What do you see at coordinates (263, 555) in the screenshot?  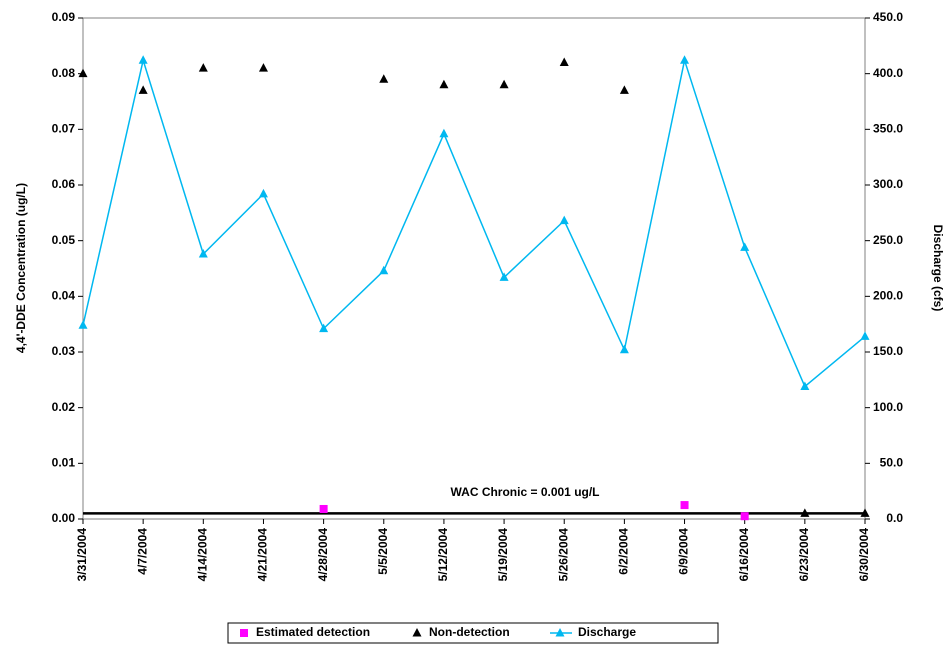 I see `x-tick-label: 4/21/2004` at bounding box center [263, 555].